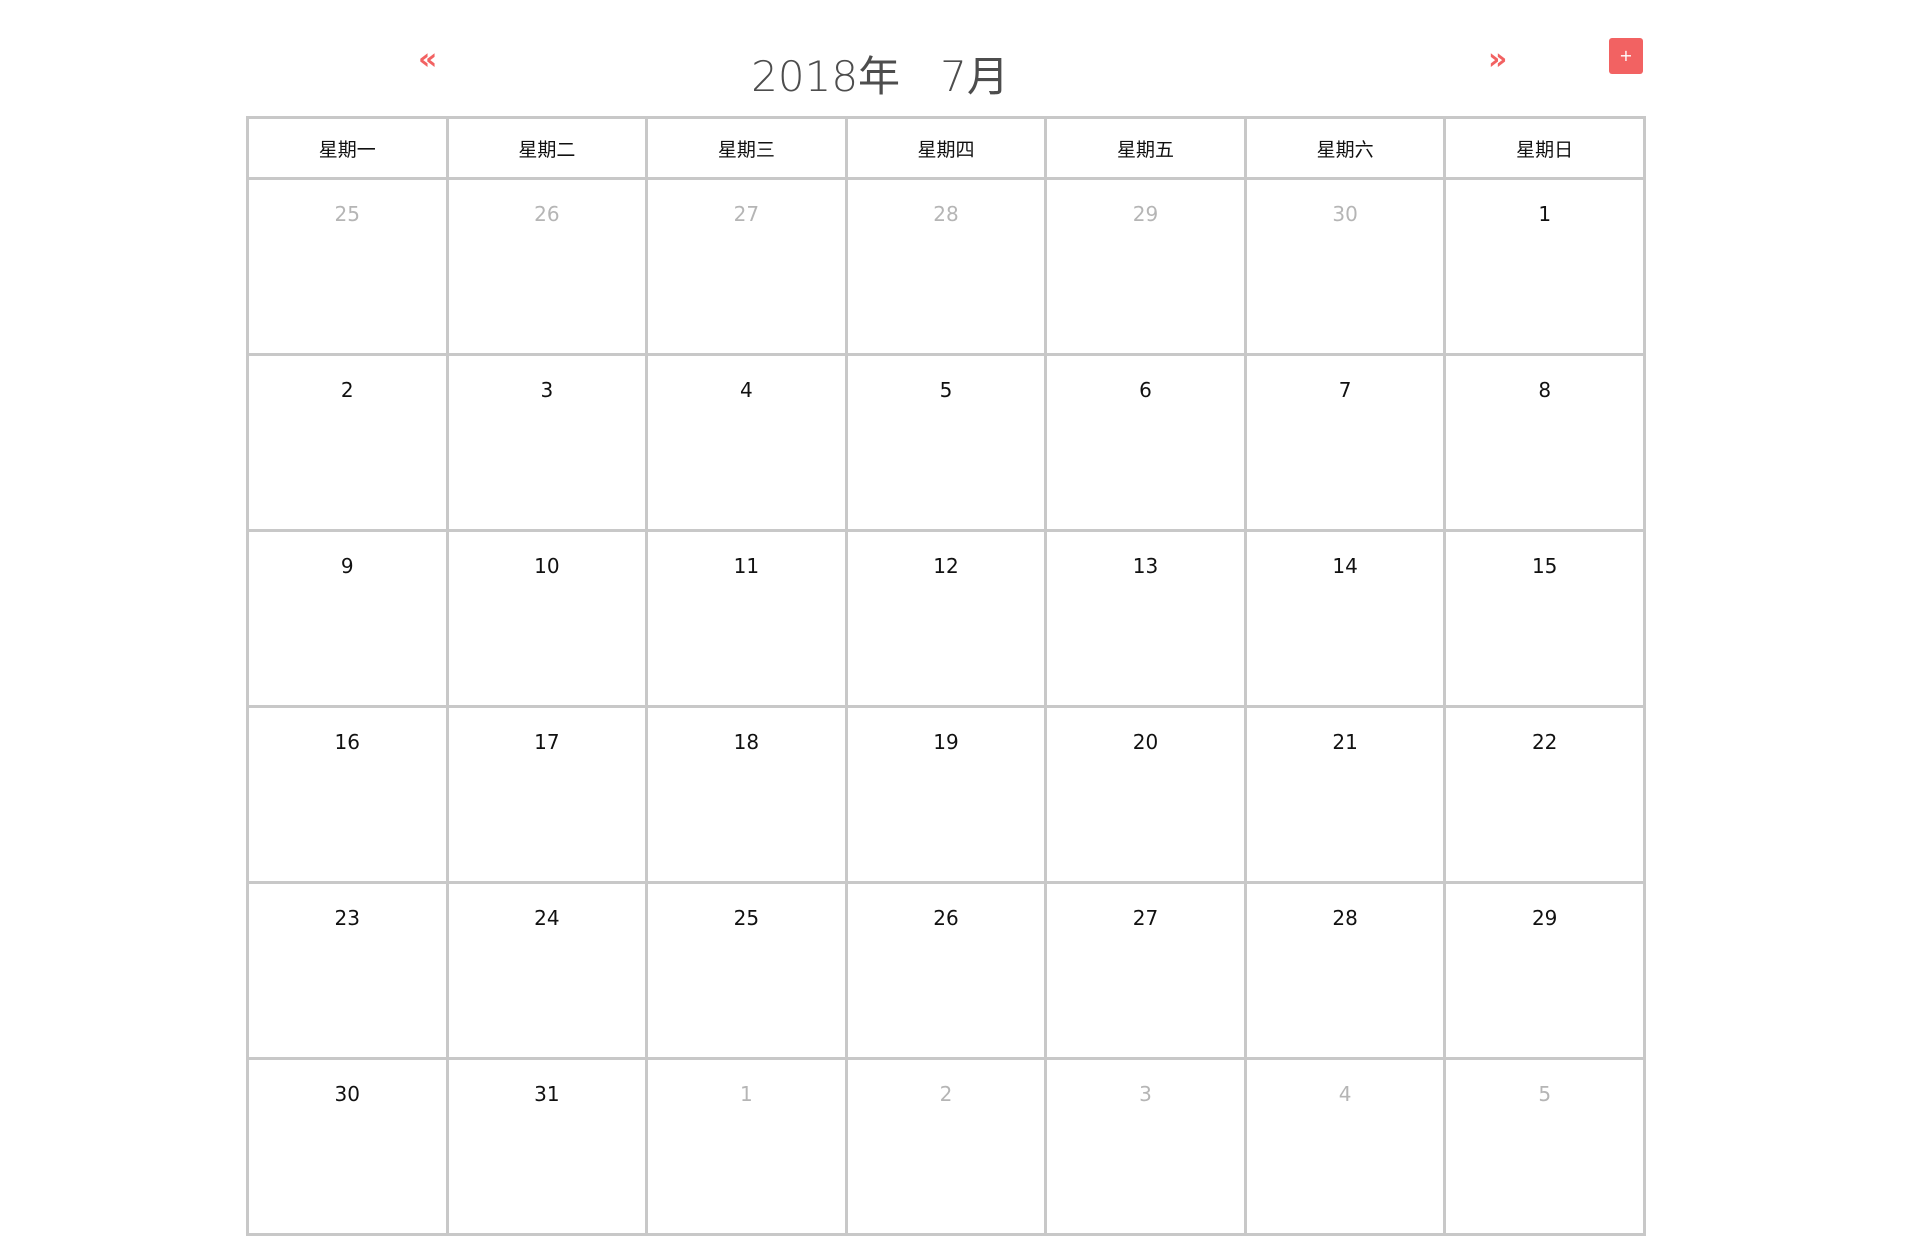  Describe the element at coordinates (347, 148) in the screenshot. I see `weekday-header: 星期一` at that location.